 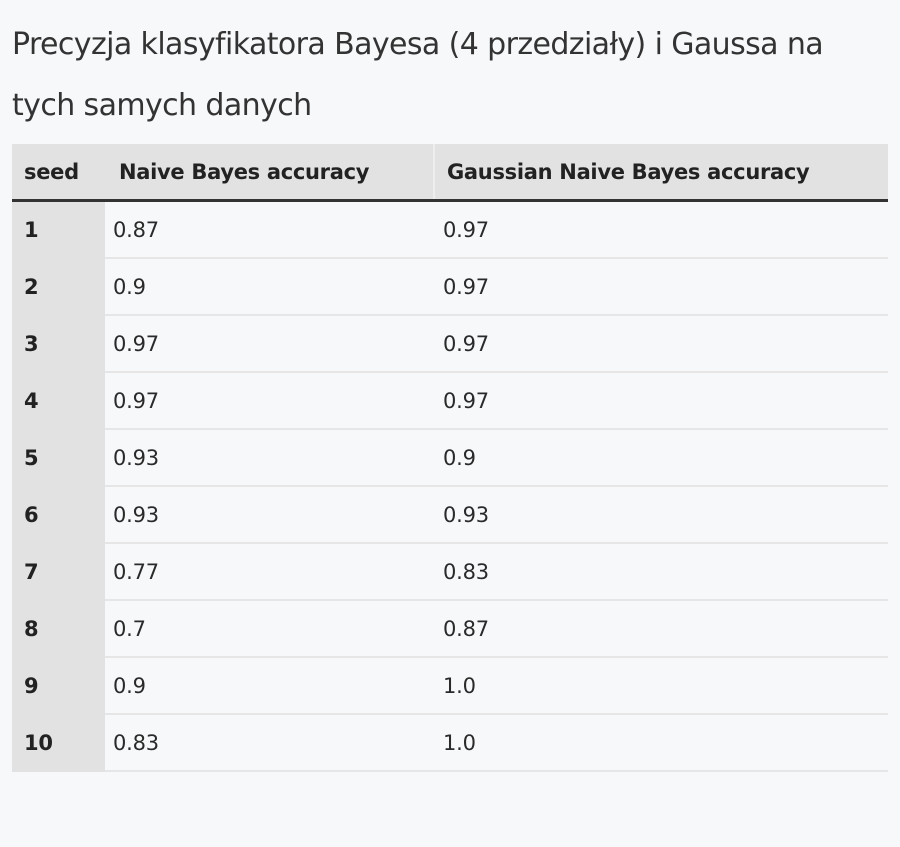 I want to click on seed-cell: 7, so click(x=58, y=572).